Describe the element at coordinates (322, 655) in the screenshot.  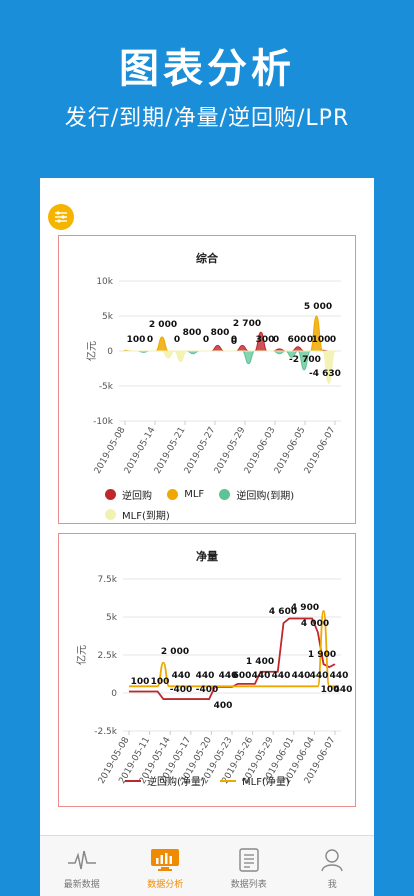
I see `data-label: 1 900` at that location.